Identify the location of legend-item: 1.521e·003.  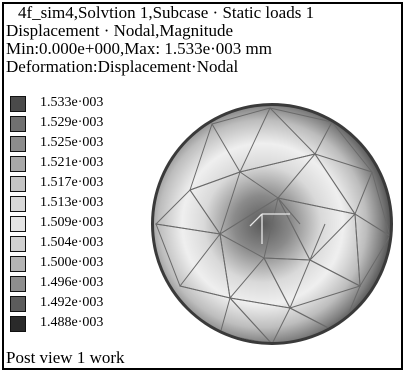
(78, 163).